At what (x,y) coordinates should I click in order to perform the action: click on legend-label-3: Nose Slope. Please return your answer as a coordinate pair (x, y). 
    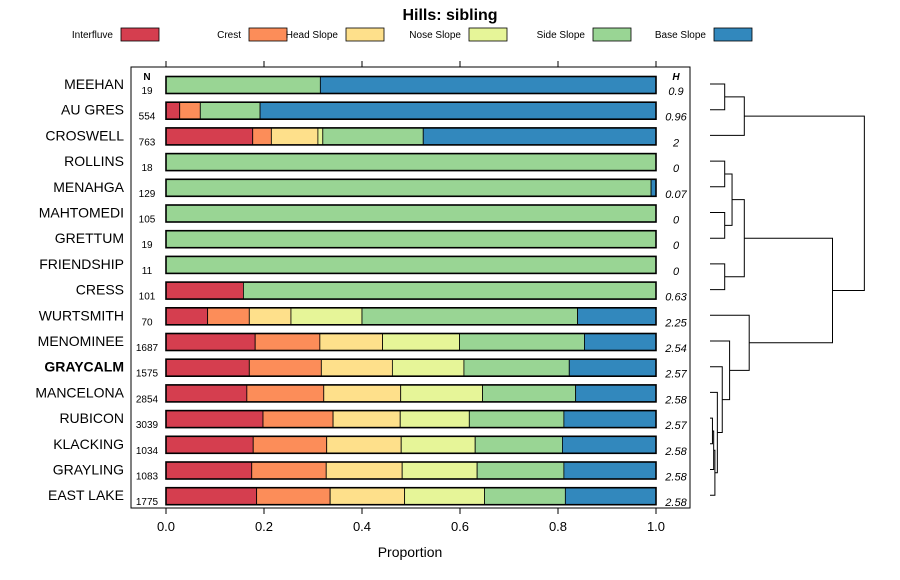
    Looking at the image, I should click on (435, 35).